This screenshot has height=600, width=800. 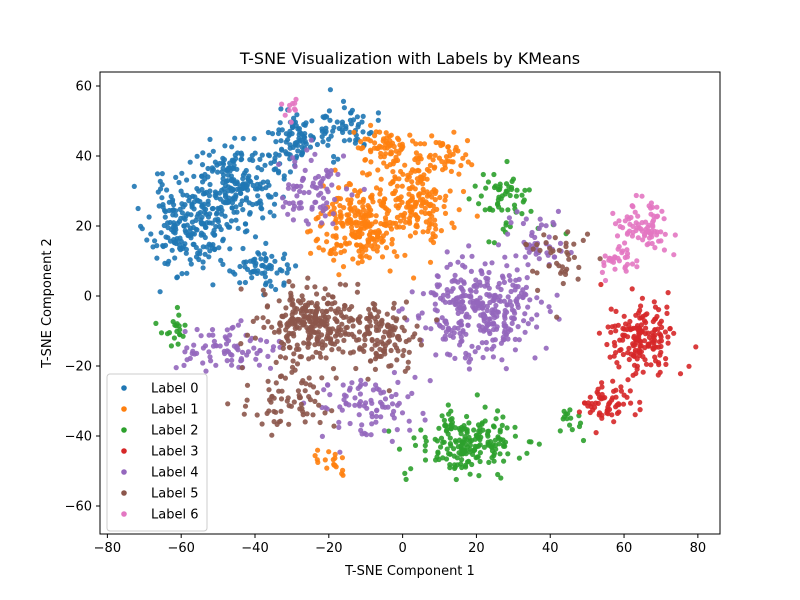 I want to click on x-tick-label: 20, so click(x=476, y=548).